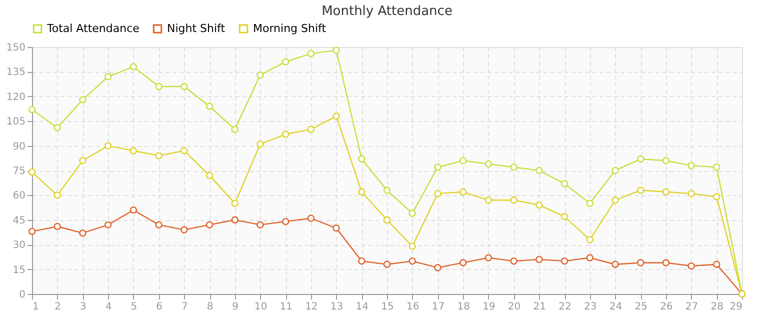 This screenshot has height=320, width=765. What do you see at coordinates (736, 307) in the screenshot?
I see `x-tick-label: 29` at bounding box center [736, 307].